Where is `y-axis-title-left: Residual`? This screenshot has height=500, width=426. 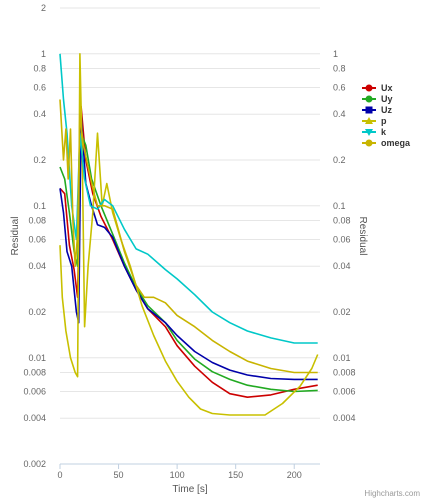
y-axis-title-left: Residual is located at coordinates (15, 236).